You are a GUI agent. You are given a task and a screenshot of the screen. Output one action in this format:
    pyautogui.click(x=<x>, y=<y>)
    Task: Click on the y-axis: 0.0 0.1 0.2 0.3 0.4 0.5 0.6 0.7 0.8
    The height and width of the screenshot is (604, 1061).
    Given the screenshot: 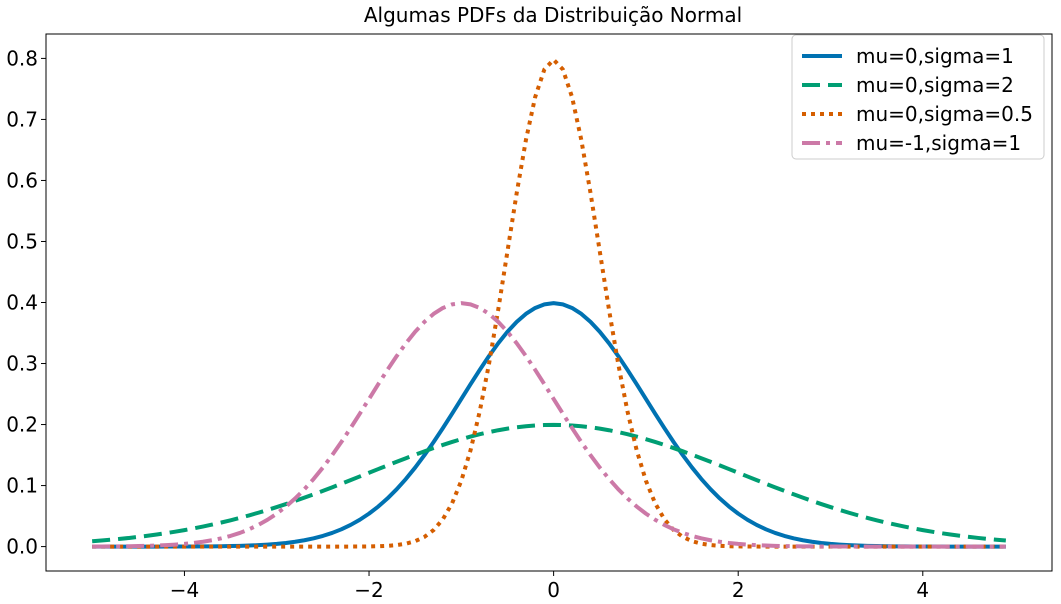 What is the action you would take?
    pyautogui.click(x=26, y=302)
    